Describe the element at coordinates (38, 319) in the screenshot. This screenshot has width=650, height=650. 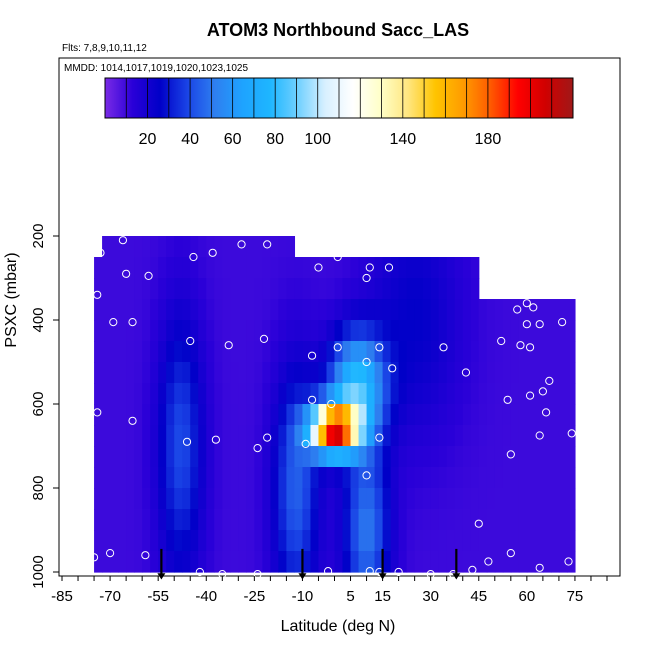
I see `y-tick-label: 400` at that location.